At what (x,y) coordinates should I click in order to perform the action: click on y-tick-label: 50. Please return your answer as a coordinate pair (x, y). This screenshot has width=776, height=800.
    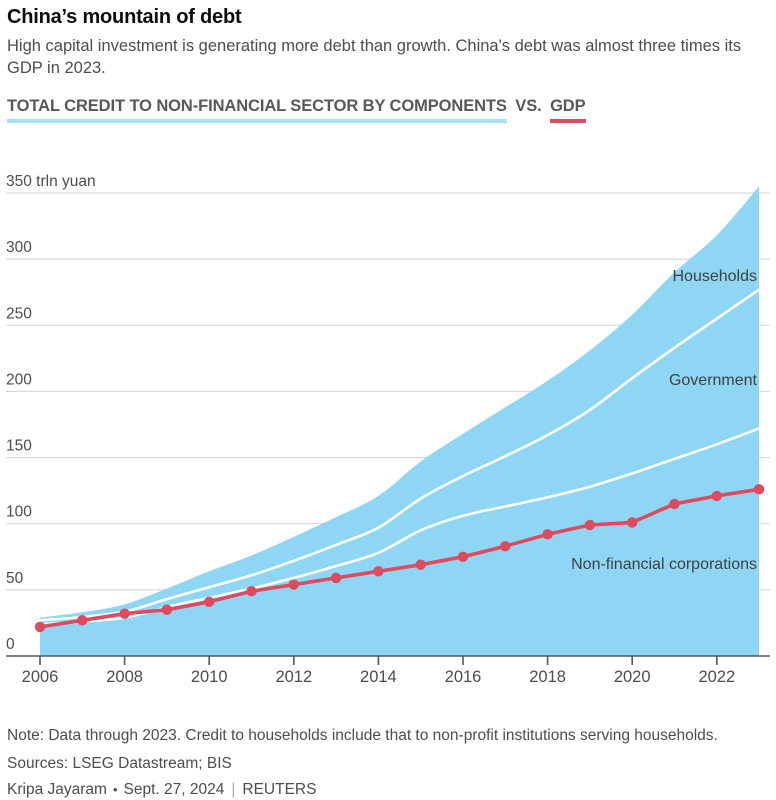
    Looking at the image, I should click on (15, 578).